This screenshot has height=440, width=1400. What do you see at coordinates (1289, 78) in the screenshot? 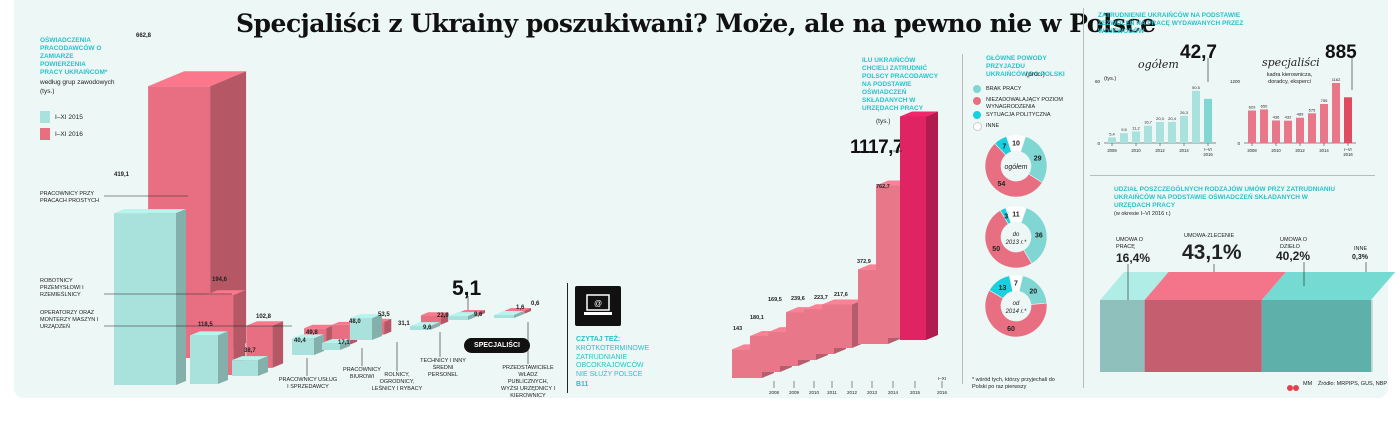
I see `permits-right-sub: kadra kierownicza, doradcy, eksperci` at bounding box center [1289, 78].